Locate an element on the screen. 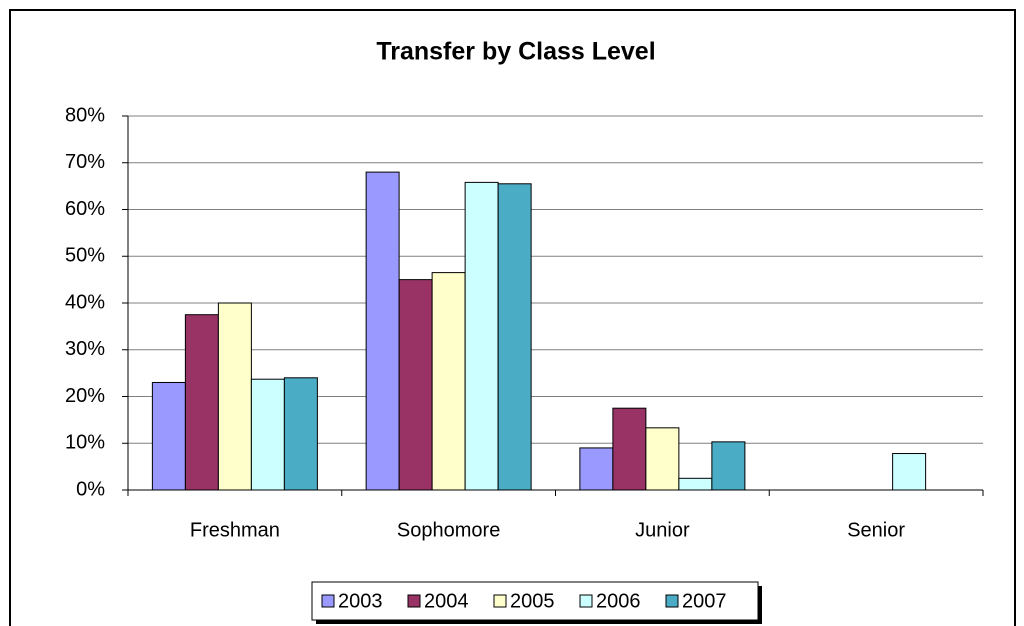 This screenshot has height=626, width=1024. legend-label: 2005 is located at coordinates (532, 601).